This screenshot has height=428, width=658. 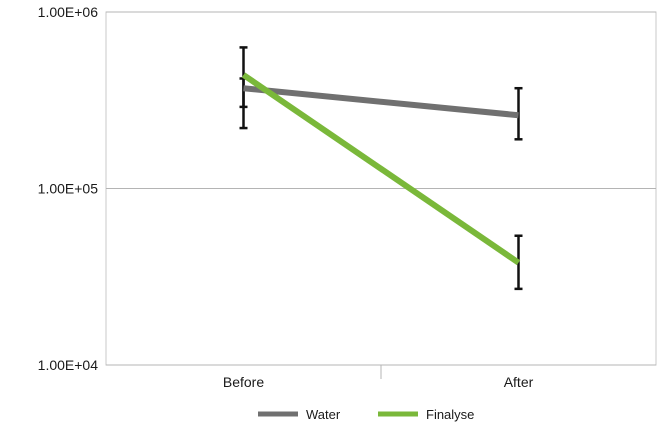 I want to click on series-line, so click(x=381, y=102).